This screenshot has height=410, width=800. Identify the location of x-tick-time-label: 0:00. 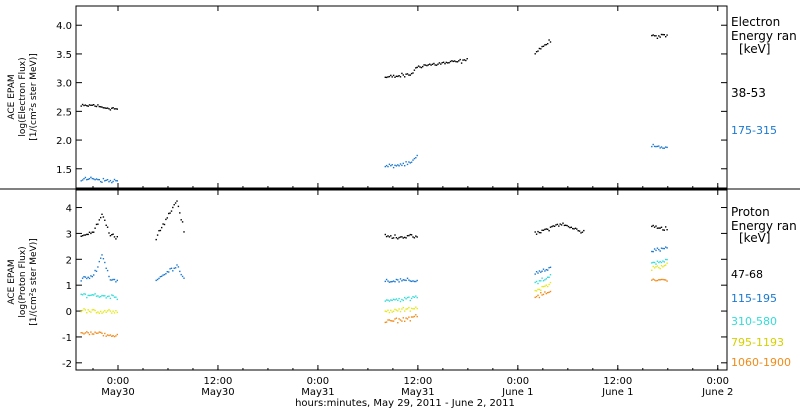
(718, 381).